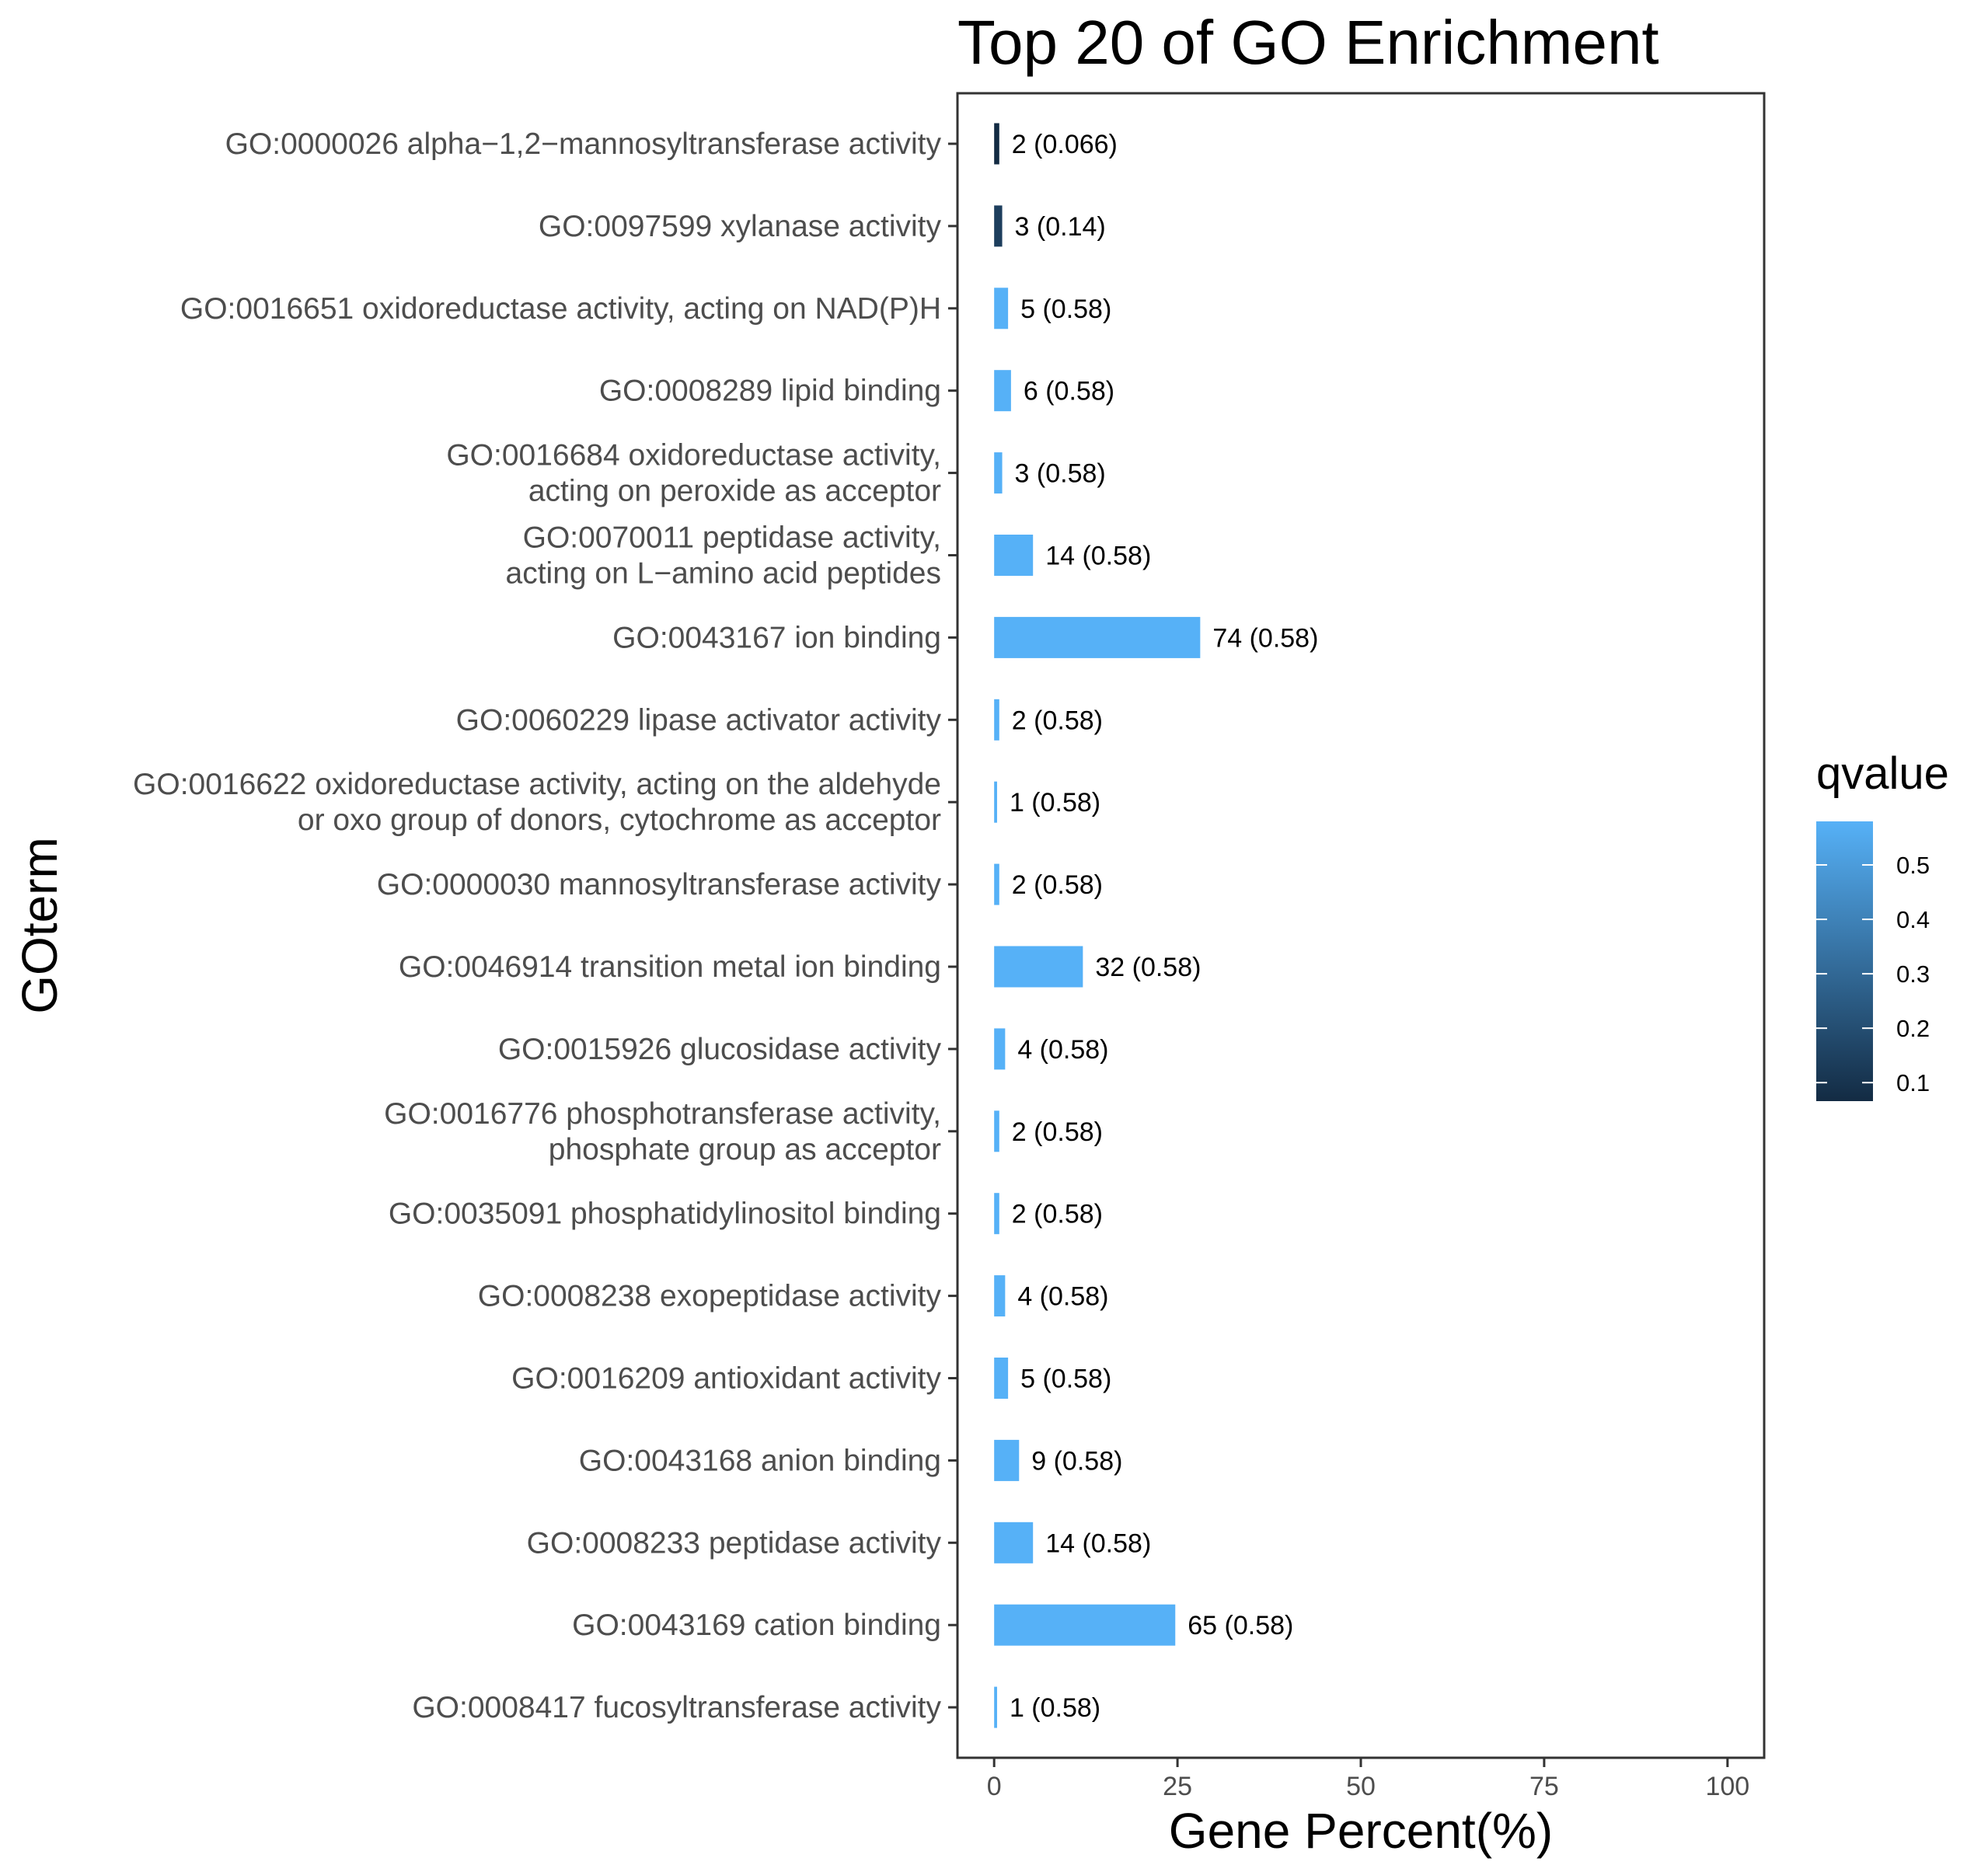  What do you see at coordinates (1844, 961) in the screenshot?
I see `legend-colorbar` at bounding box center [1844, 961].